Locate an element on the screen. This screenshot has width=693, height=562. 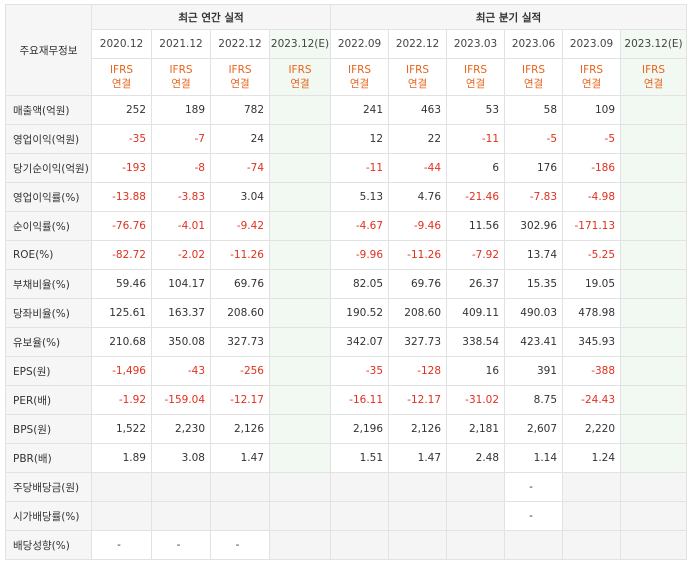
table-cell: 2,220 is located at coordinates (592, 429).